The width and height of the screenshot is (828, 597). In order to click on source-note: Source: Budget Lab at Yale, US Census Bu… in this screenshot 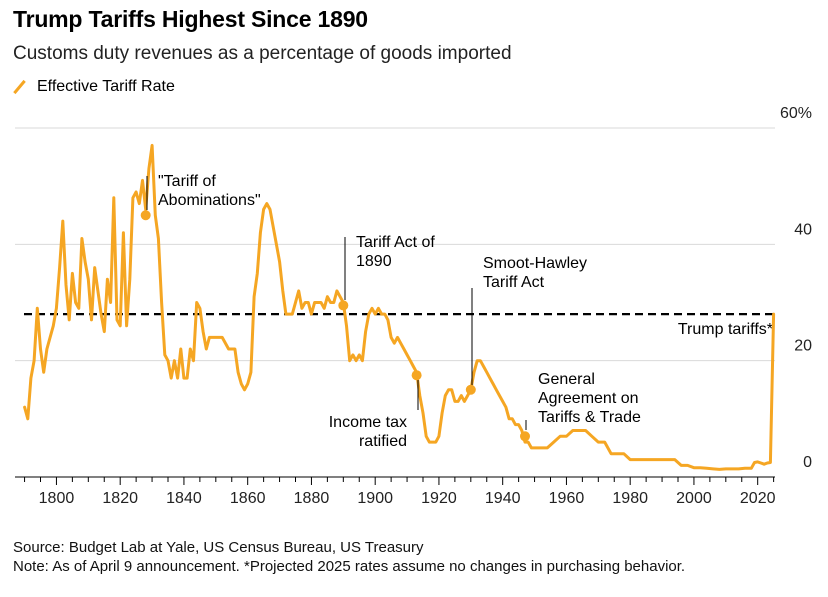, I will do `click(218, 547)`.